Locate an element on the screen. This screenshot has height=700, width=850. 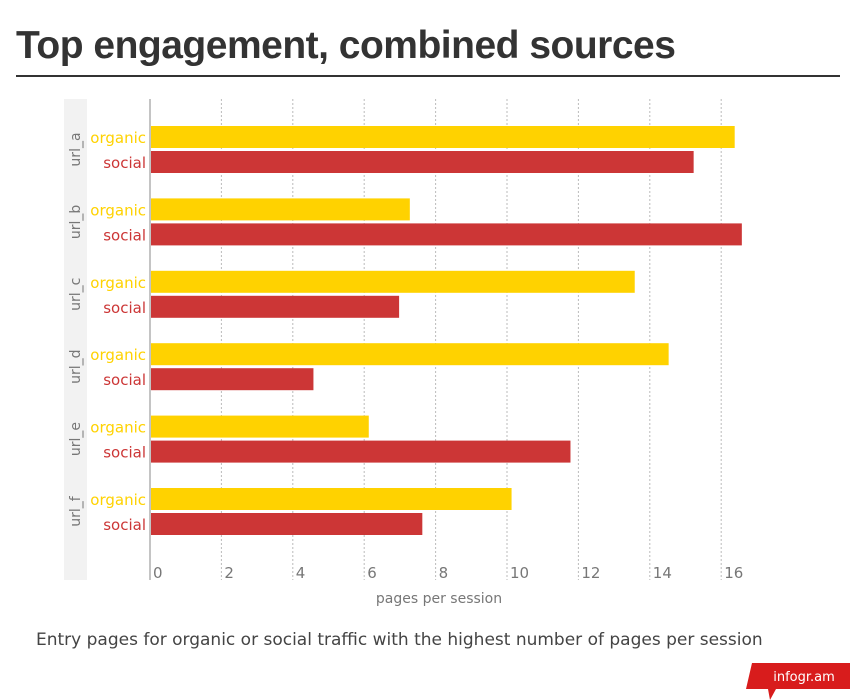
x-tick-label: 10 is located at coordinates (519, 573).